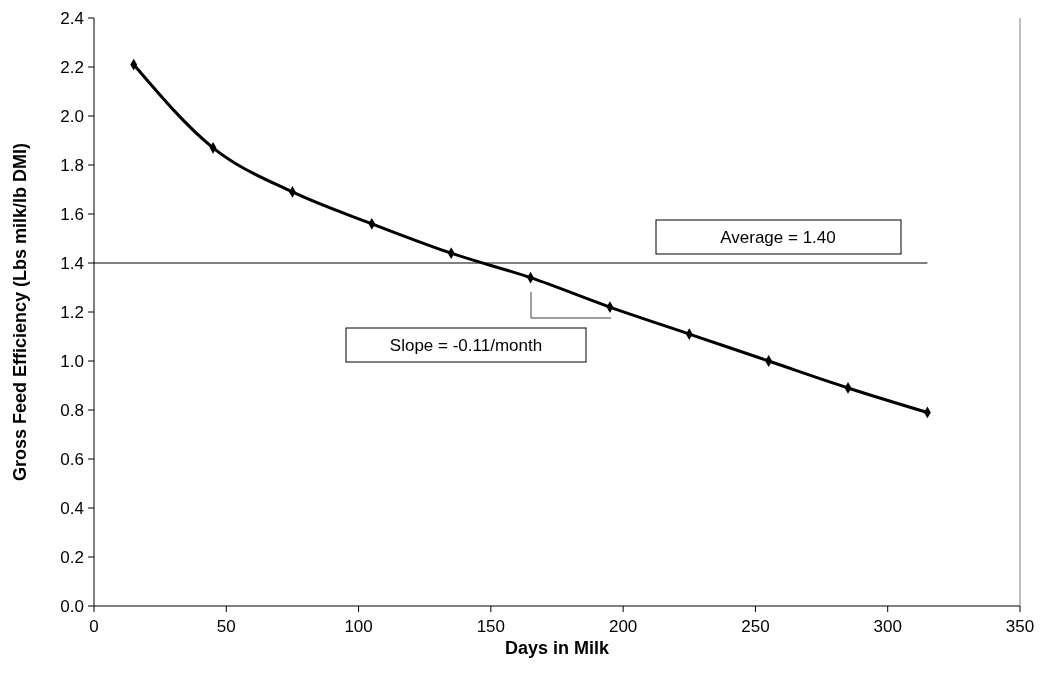 This screenshot has width=1042, height=688. I want to click on y-tick-label: 1.2, so click(72, 312).